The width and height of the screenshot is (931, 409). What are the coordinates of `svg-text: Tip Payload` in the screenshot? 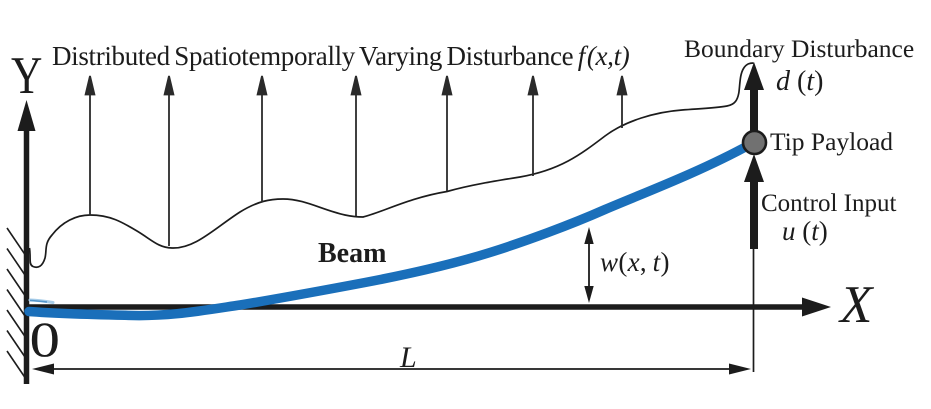 It's located at (831, 141).